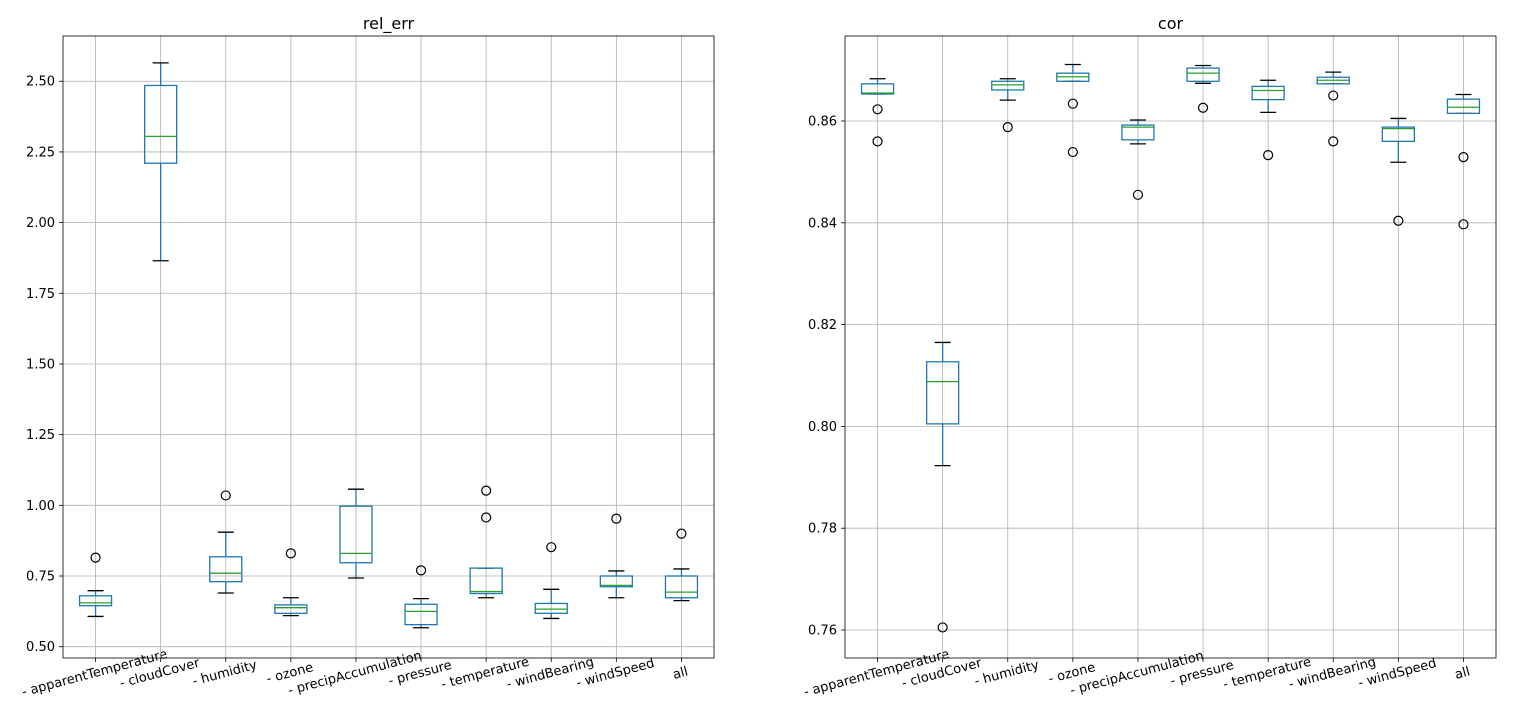  I want to click on y-tick-label: 1.75, so click(40, 294).